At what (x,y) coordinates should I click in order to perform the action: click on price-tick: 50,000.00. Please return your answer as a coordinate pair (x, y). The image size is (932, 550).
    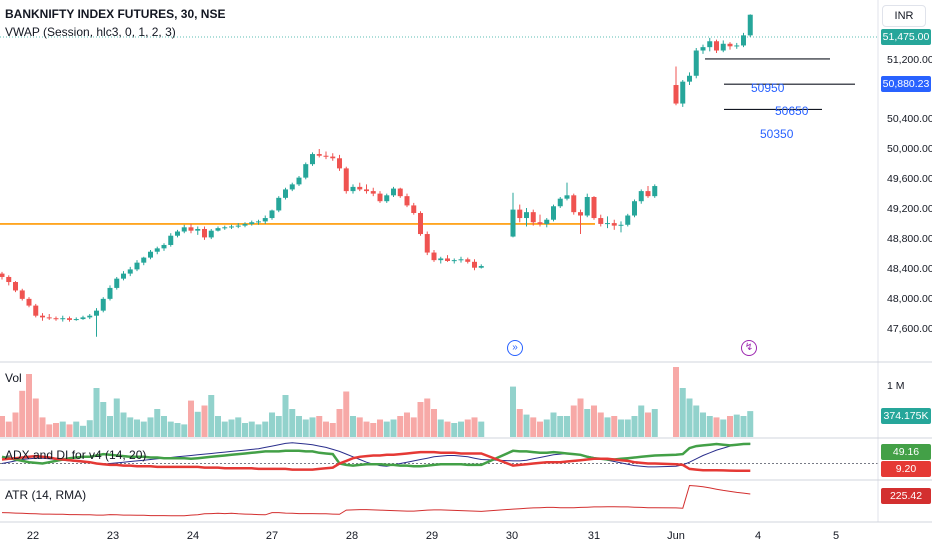
    Looking at the image, I should click on (909, 149).